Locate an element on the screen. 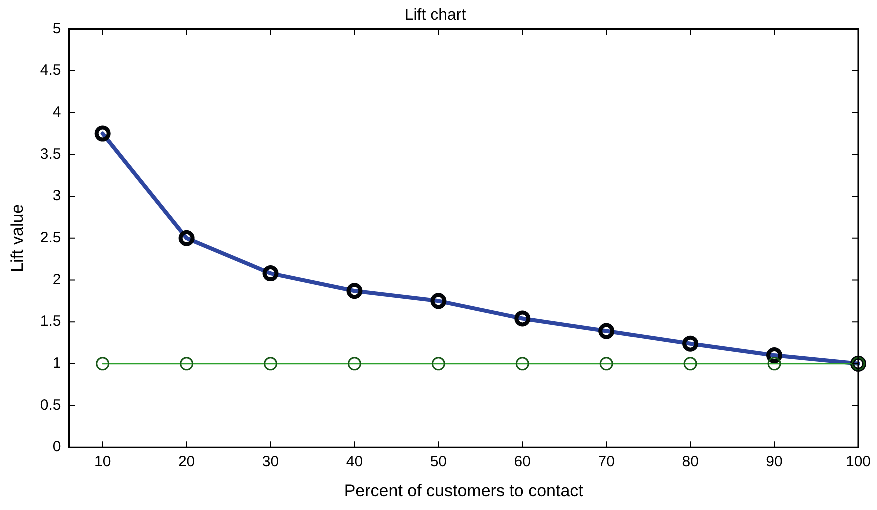 Image resolution: width=877 pixels, height=510 pixels. x-tick-label: 50 is located at coordinates (439, 462).